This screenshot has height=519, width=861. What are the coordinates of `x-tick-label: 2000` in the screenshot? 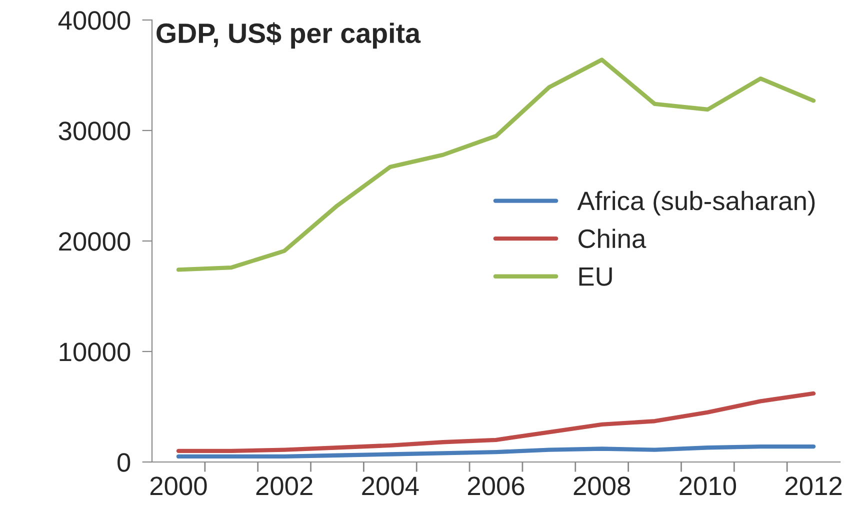 It's located at (178, 486).